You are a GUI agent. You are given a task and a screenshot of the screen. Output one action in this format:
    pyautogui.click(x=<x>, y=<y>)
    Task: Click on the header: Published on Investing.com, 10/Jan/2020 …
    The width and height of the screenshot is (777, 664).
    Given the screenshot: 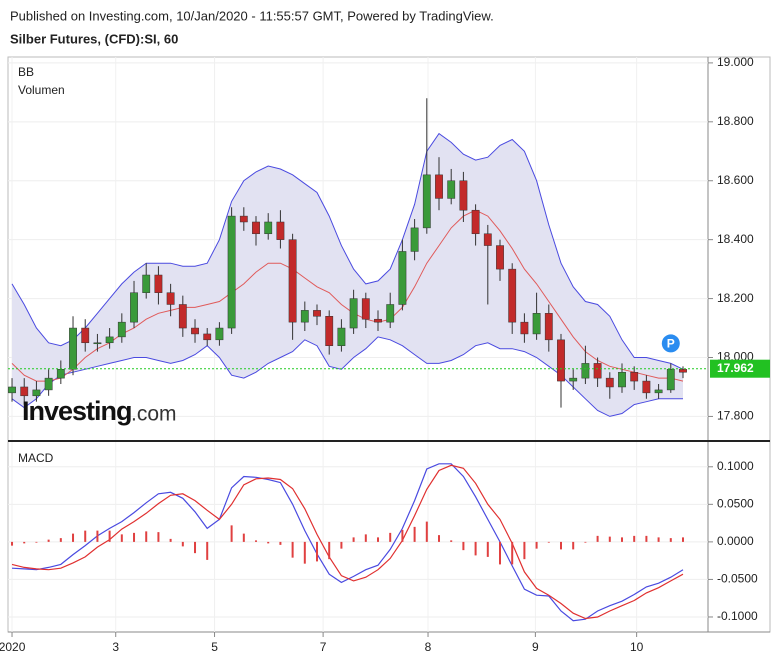 What is the action you would take?
    pyautogui.click(x=252, y=15)
    